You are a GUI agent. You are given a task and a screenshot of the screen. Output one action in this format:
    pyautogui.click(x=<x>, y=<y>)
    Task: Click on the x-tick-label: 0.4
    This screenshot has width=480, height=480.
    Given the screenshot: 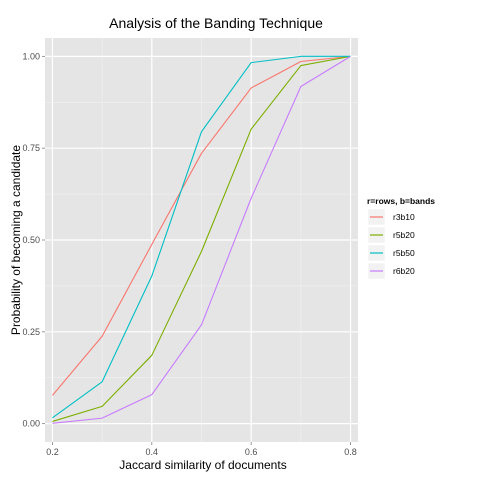 What is the action you would take?
    pyautogui.click(x=152, y=452)
    